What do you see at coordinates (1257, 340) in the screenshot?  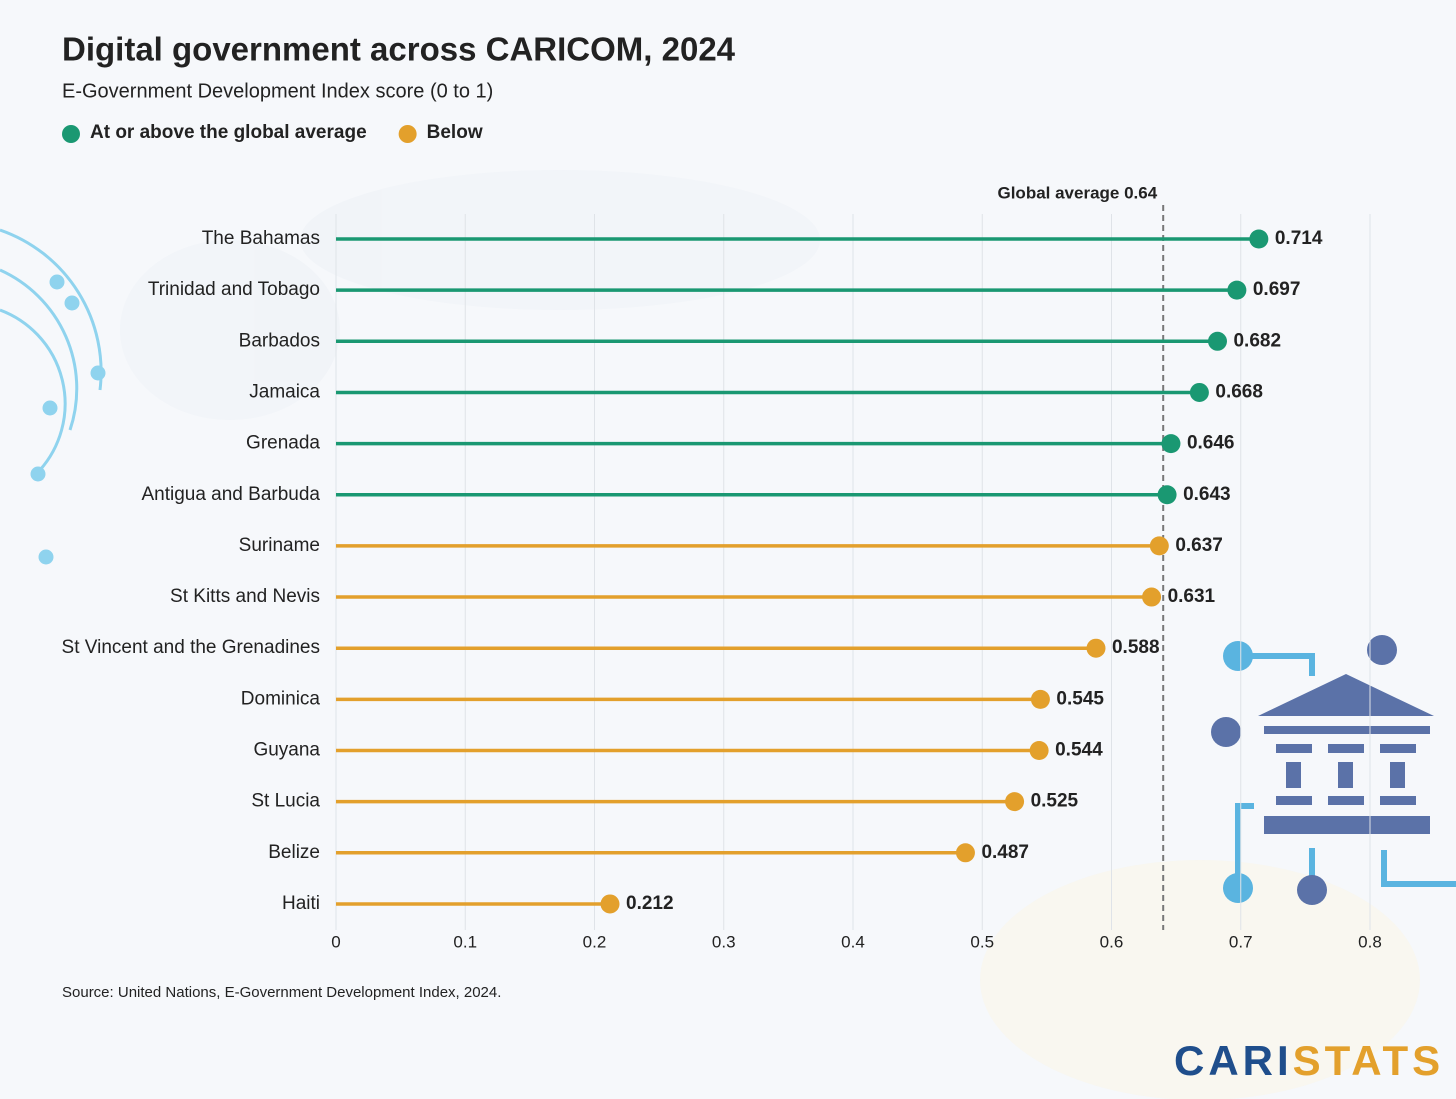 I see `value-label: 0.682` at bounding box center [1257, 340].